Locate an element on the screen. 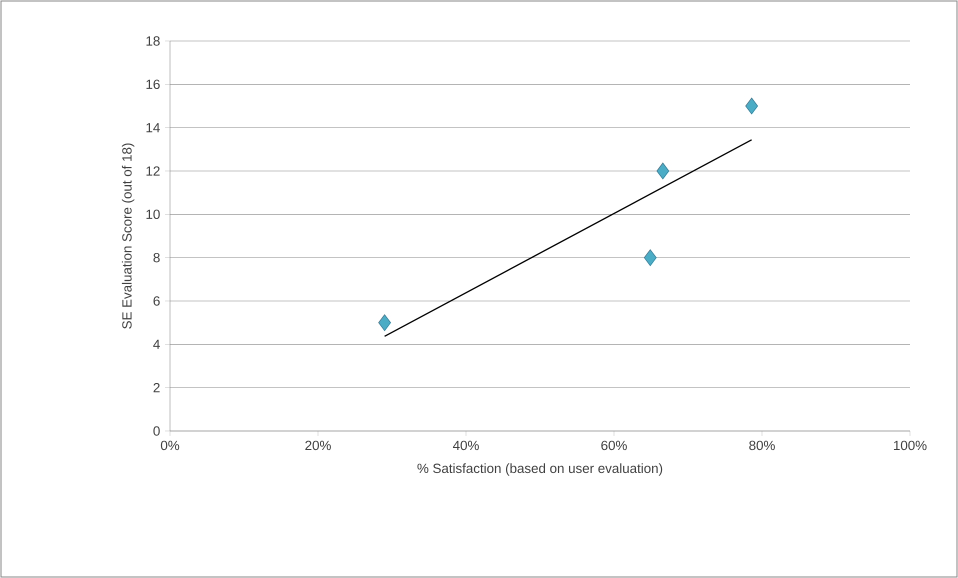  y-tick-label: 18 is located at coordinates (153, 41).